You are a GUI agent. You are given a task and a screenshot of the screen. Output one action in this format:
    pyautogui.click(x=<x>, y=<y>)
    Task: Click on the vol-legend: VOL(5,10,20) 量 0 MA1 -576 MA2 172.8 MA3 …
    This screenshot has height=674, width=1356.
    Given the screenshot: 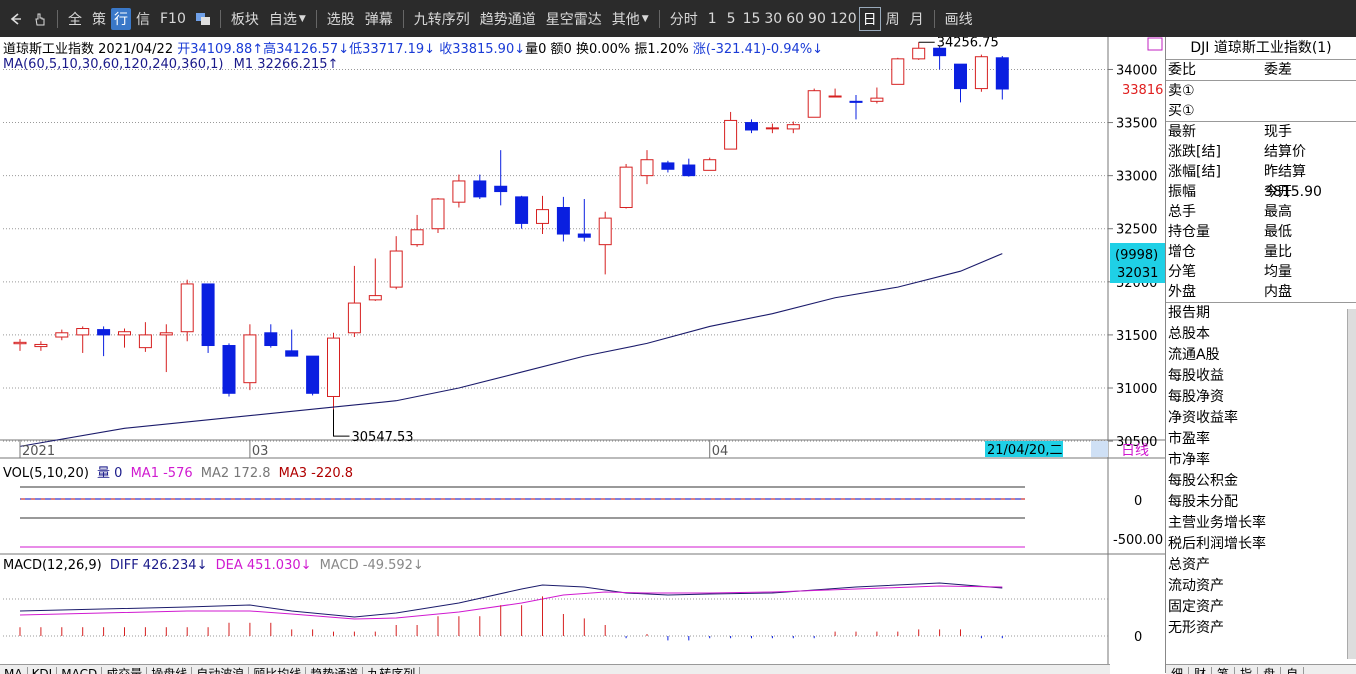 What is the action you would take?
    pyautogui.click(x=178, y=471)
    